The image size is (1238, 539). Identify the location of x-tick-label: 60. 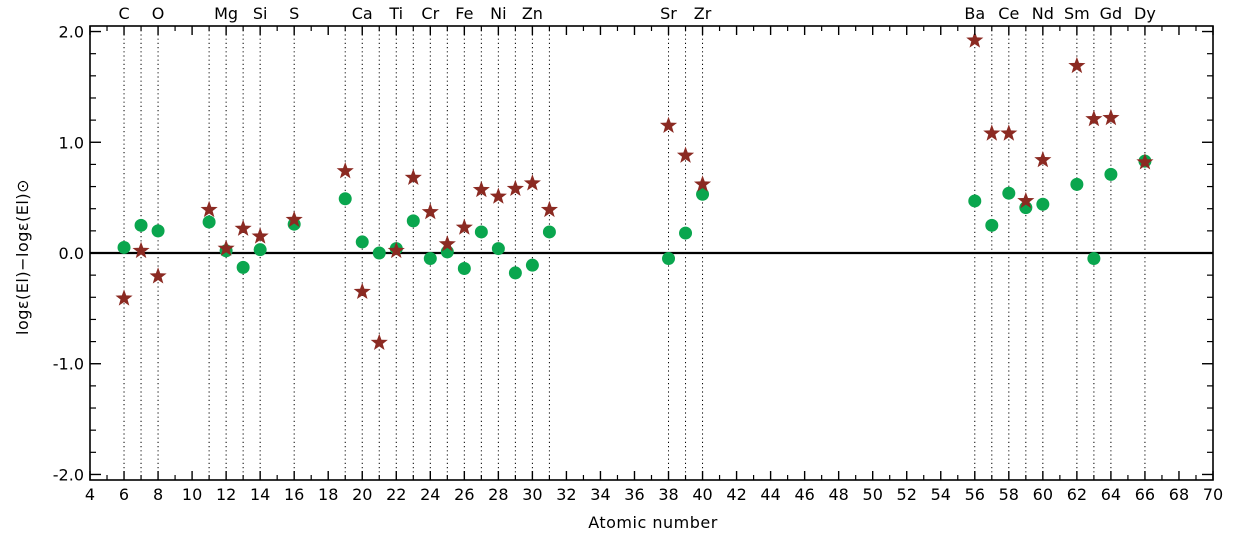
(1043, 494).